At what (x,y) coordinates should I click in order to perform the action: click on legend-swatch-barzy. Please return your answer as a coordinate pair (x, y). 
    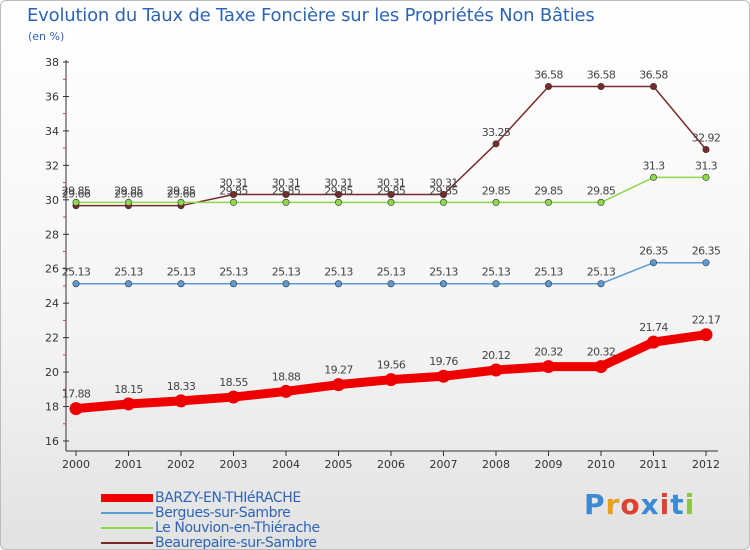
    Looking at the image, I should click on (127, 498).